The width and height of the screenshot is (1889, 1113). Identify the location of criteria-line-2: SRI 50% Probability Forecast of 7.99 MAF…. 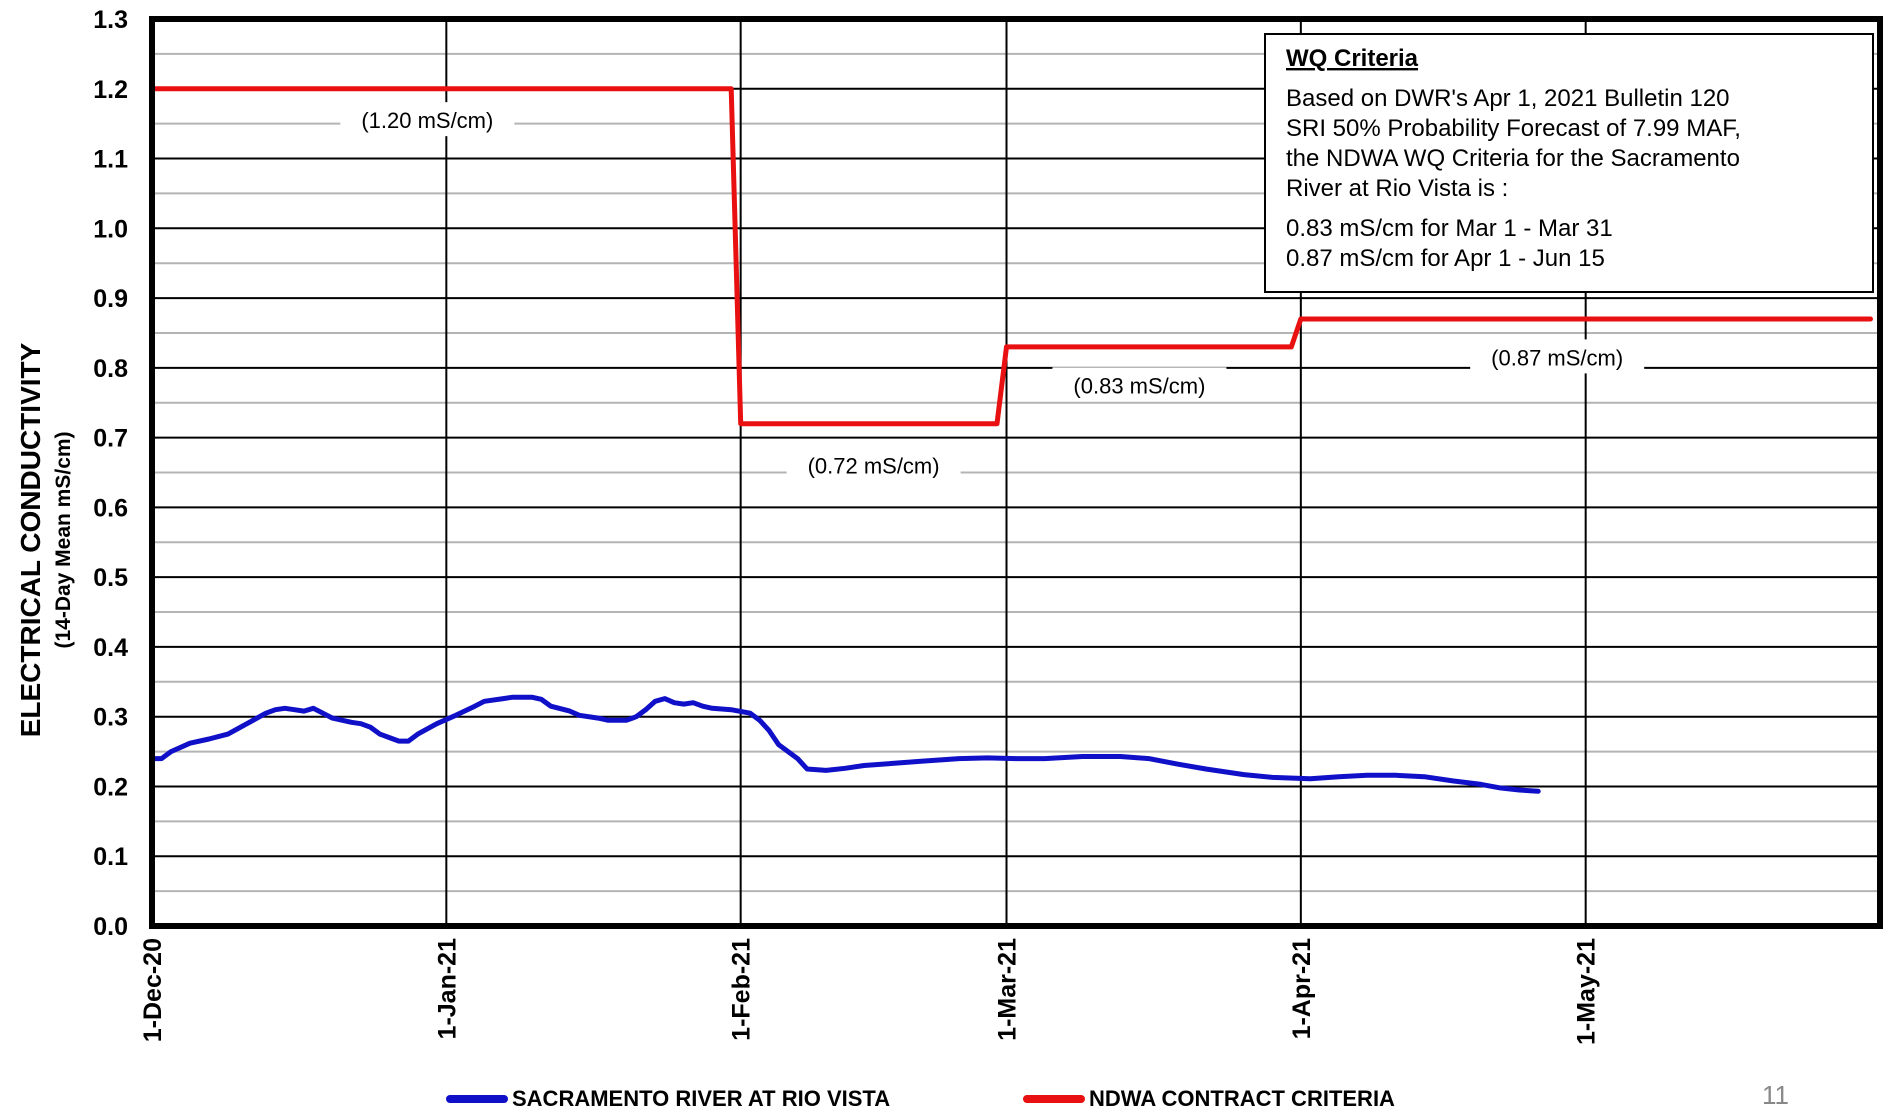
(1513, 128).